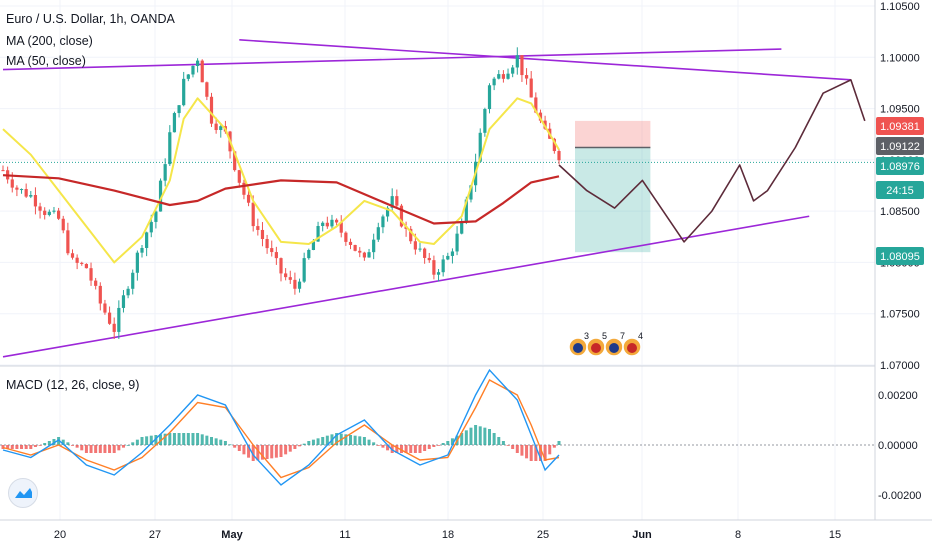  What do you see at coordinates (73, 385) in the screenshot?
I see `macd-legend: MACD (12, 26, close, 9)` at bounding box center [73, 385].